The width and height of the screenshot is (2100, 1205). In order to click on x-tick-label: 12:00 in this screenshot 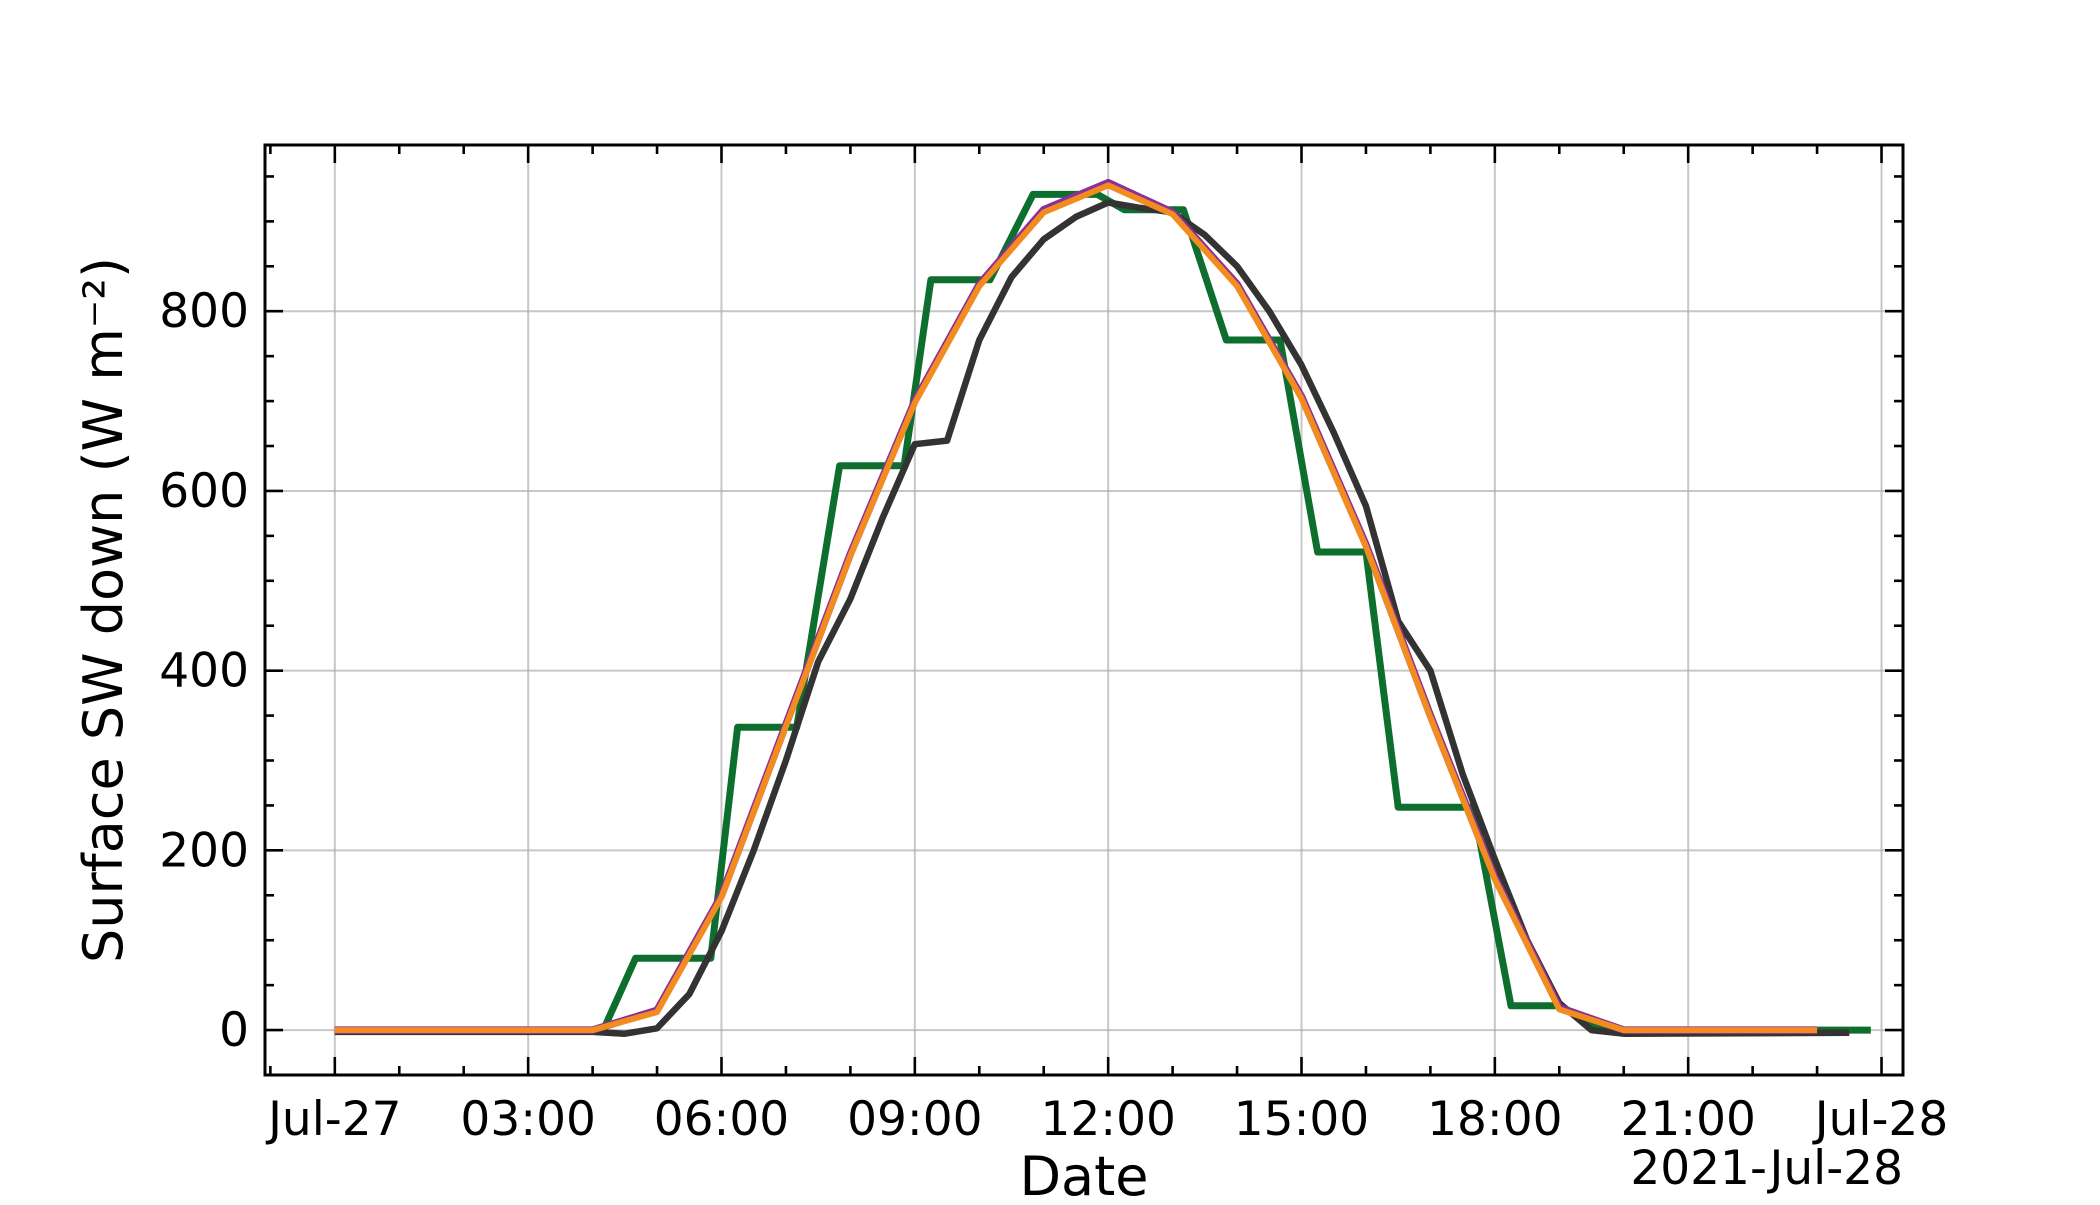, I will do `click(1107, 1119)`.